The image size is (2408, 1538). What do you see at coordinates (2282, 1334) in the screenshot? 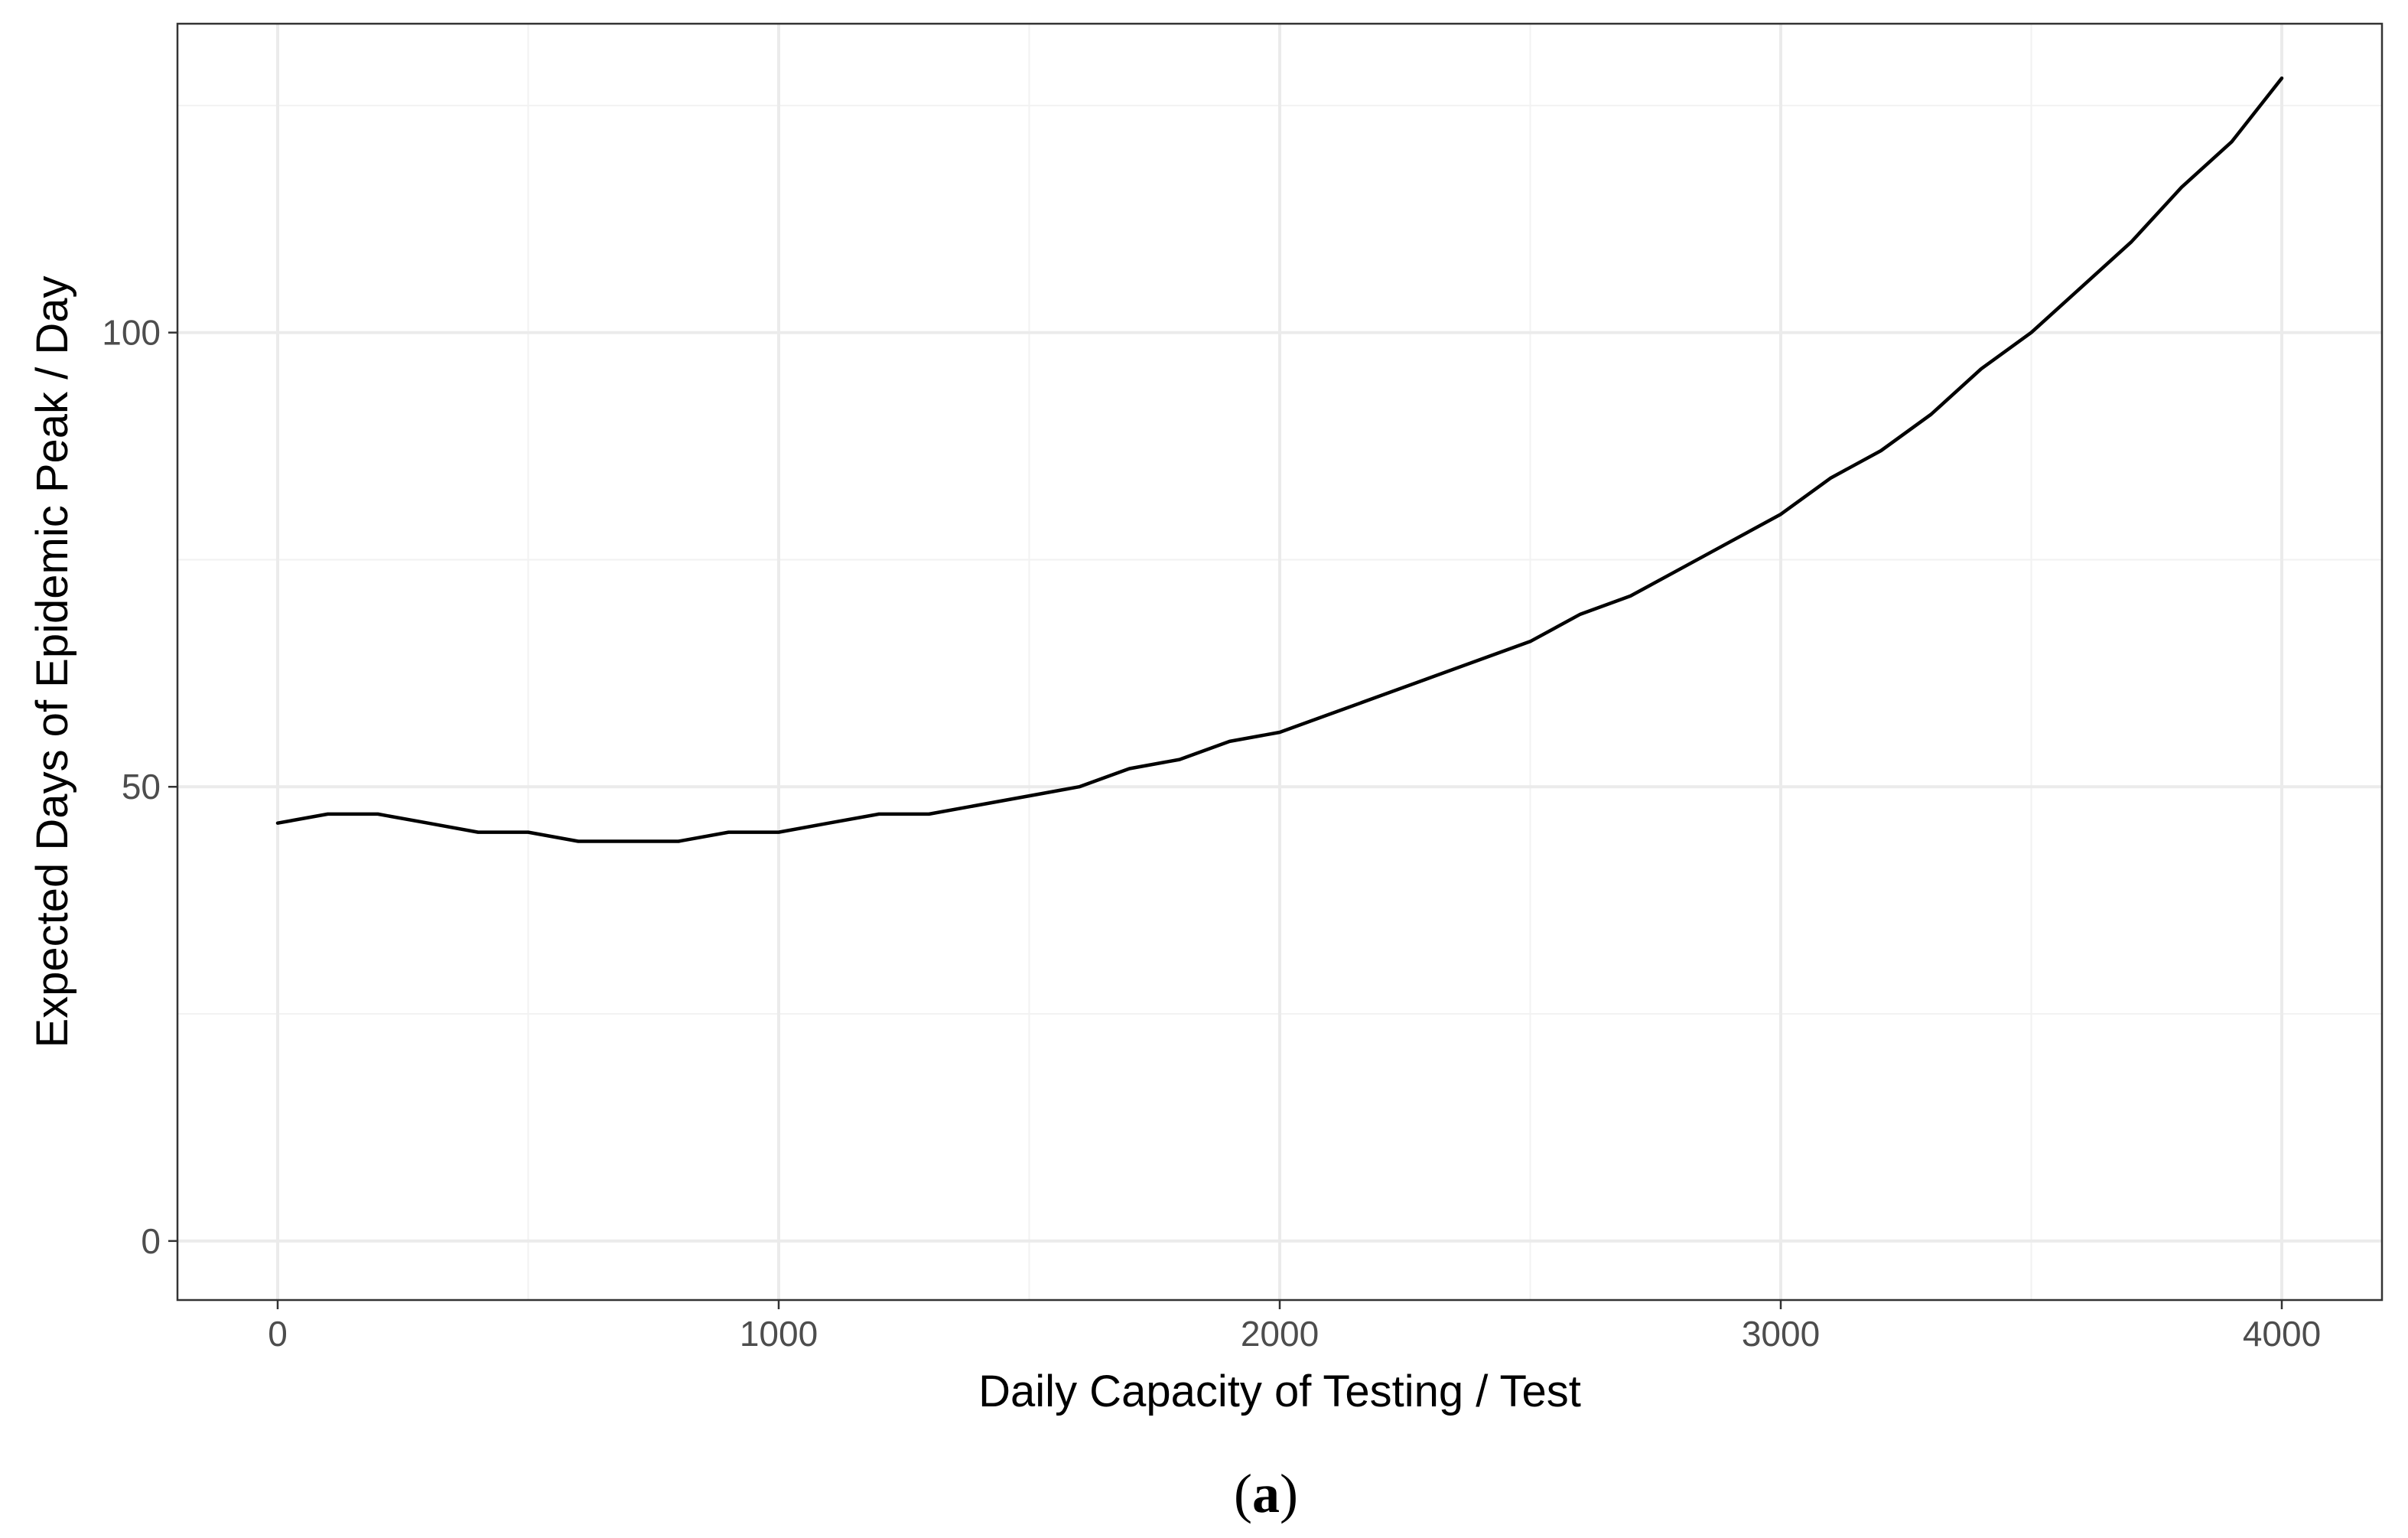
I see `x-tick-label: 4000` at bounding box center [2282, 1334].